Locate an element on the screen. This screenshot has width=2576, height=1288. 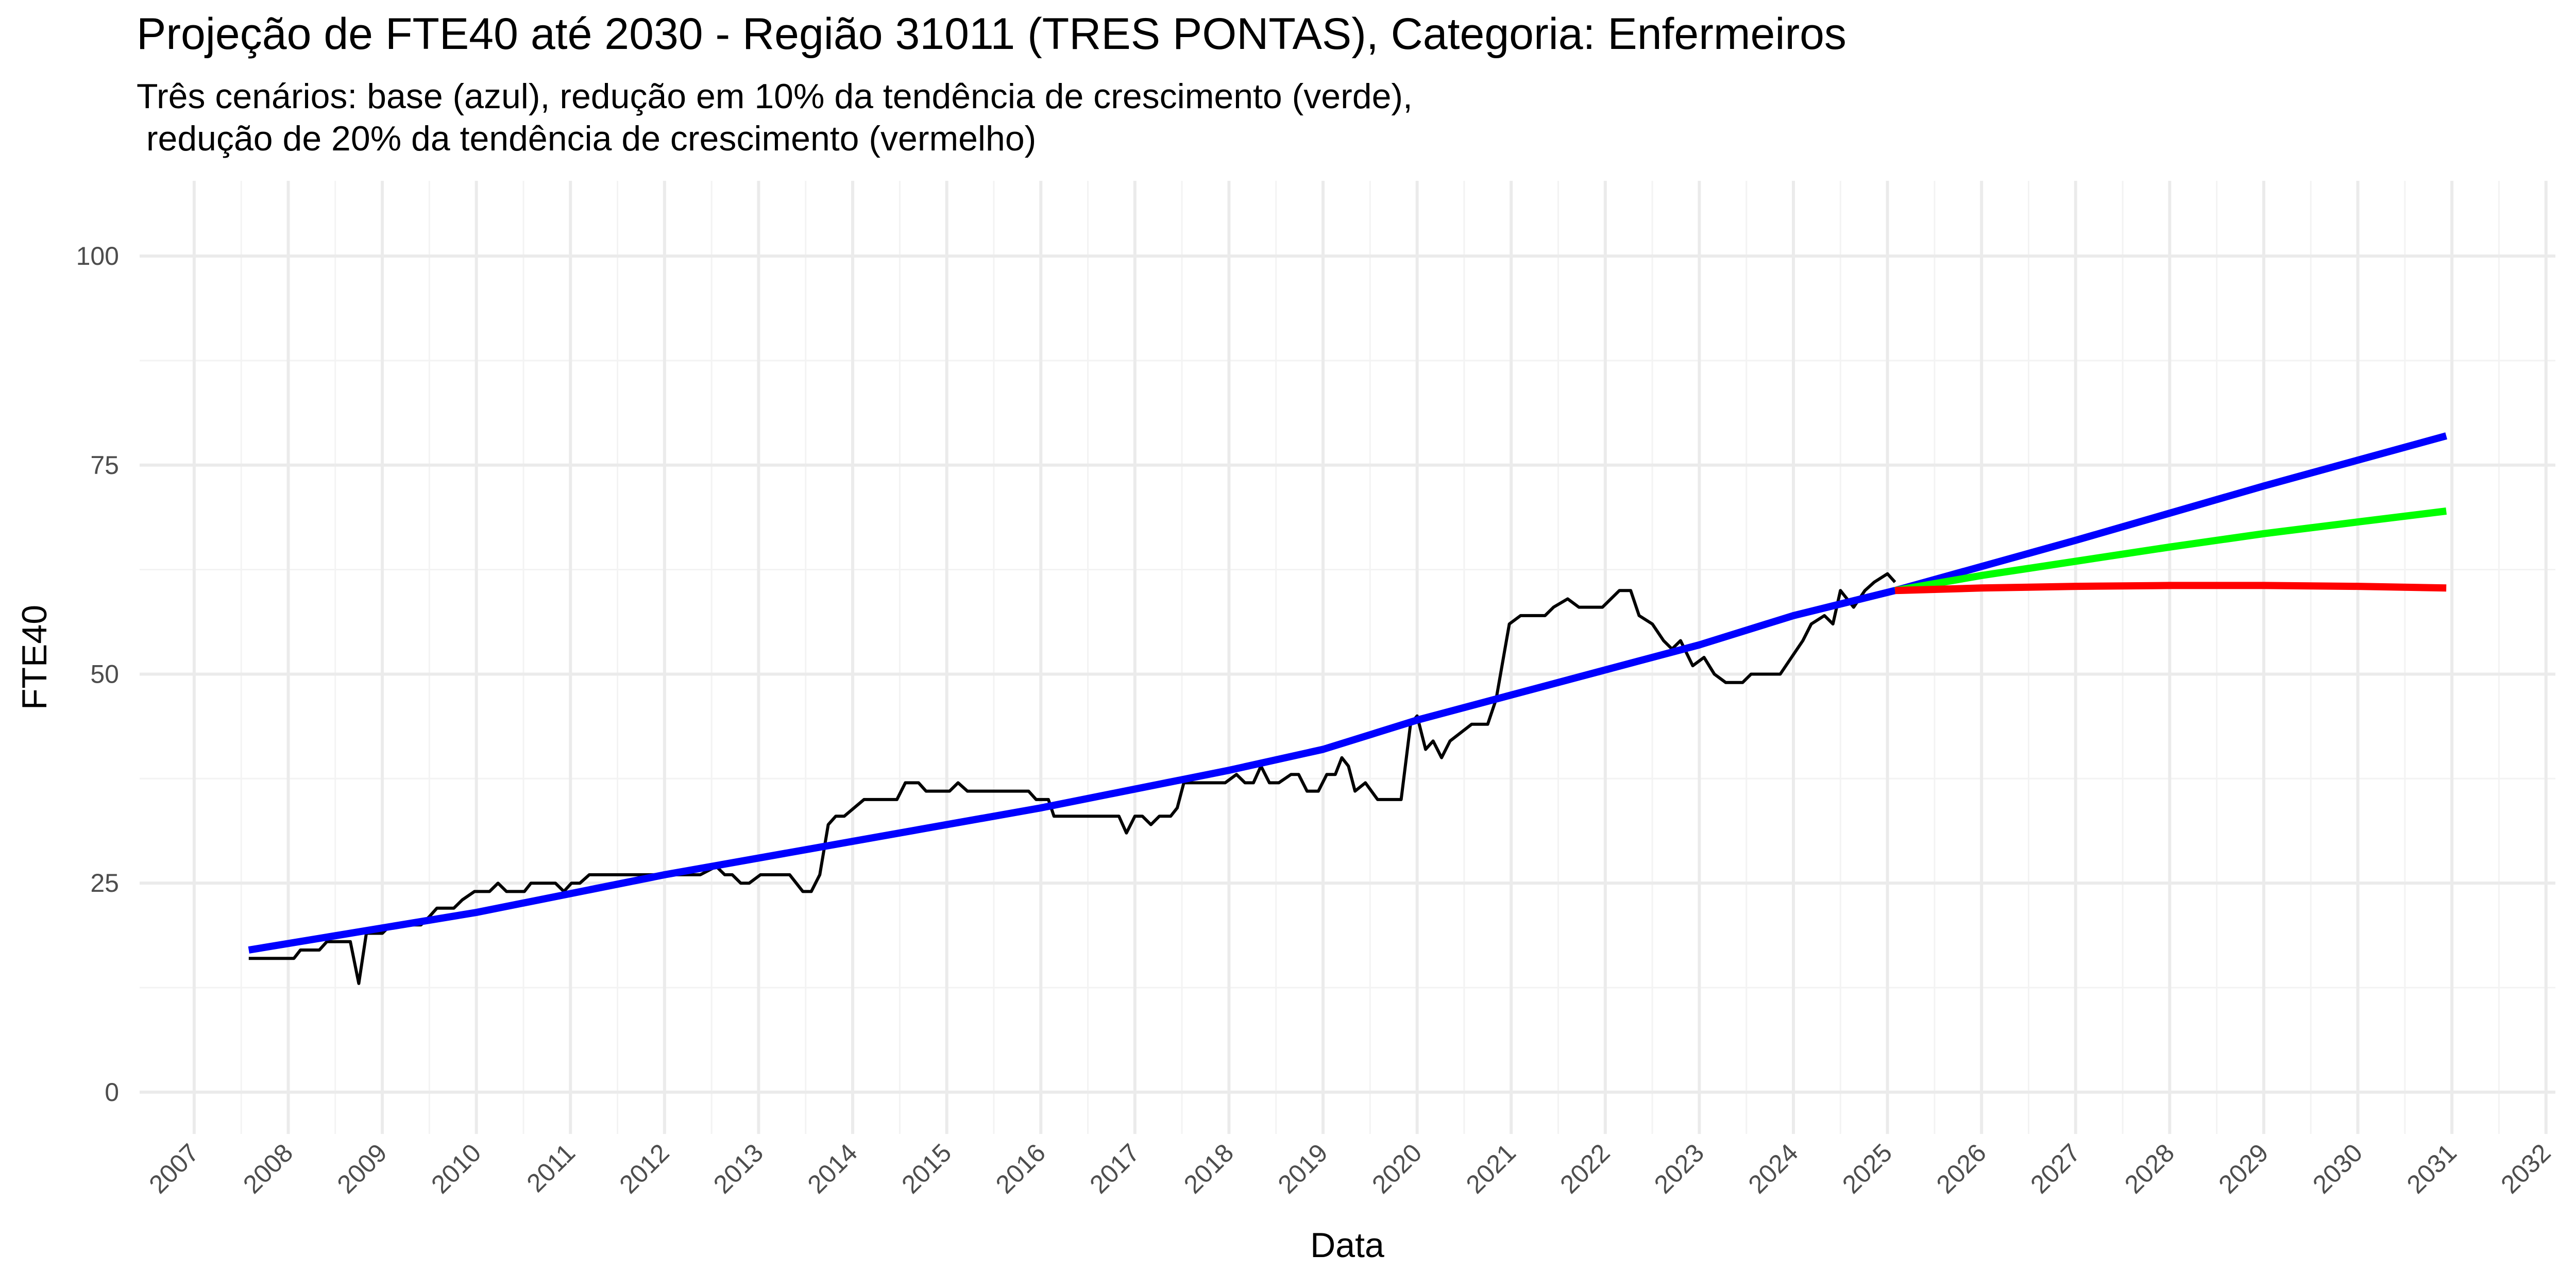
x-tick-label: 2022 is located at coordinates (1584, 1168).